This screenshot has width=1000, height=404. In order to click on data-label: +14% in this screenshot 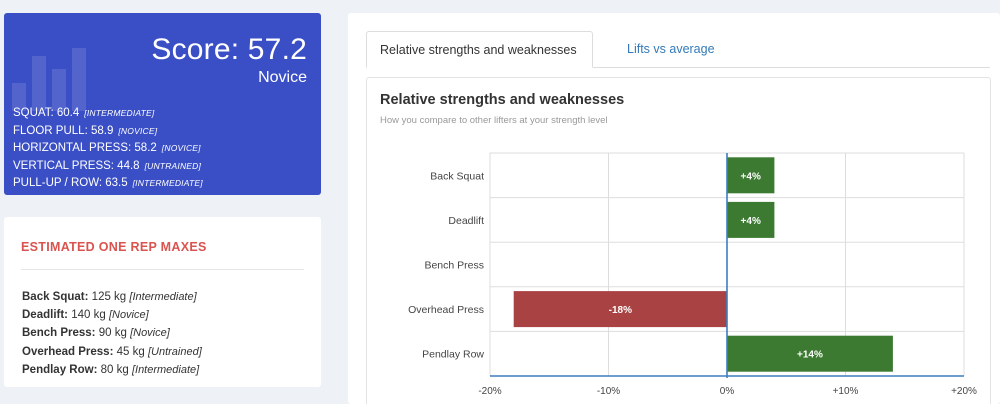, I will do `click(810, 355)`.